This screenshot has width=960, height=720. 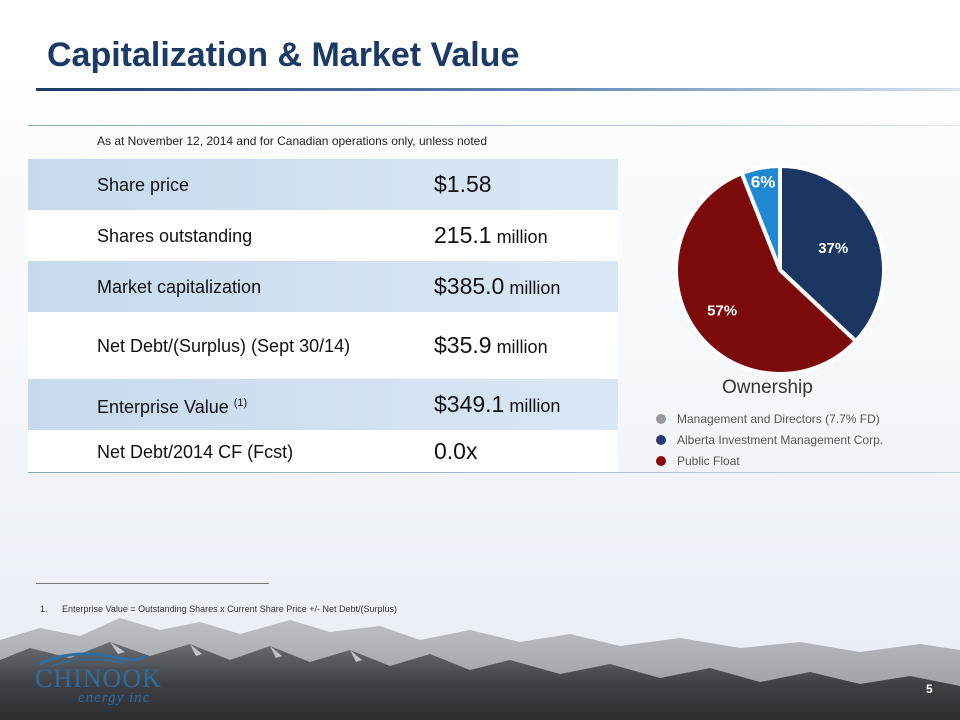 I want to click on row-label: Net Debt/2014 CF (Fcst), so click(x=242, y=452).